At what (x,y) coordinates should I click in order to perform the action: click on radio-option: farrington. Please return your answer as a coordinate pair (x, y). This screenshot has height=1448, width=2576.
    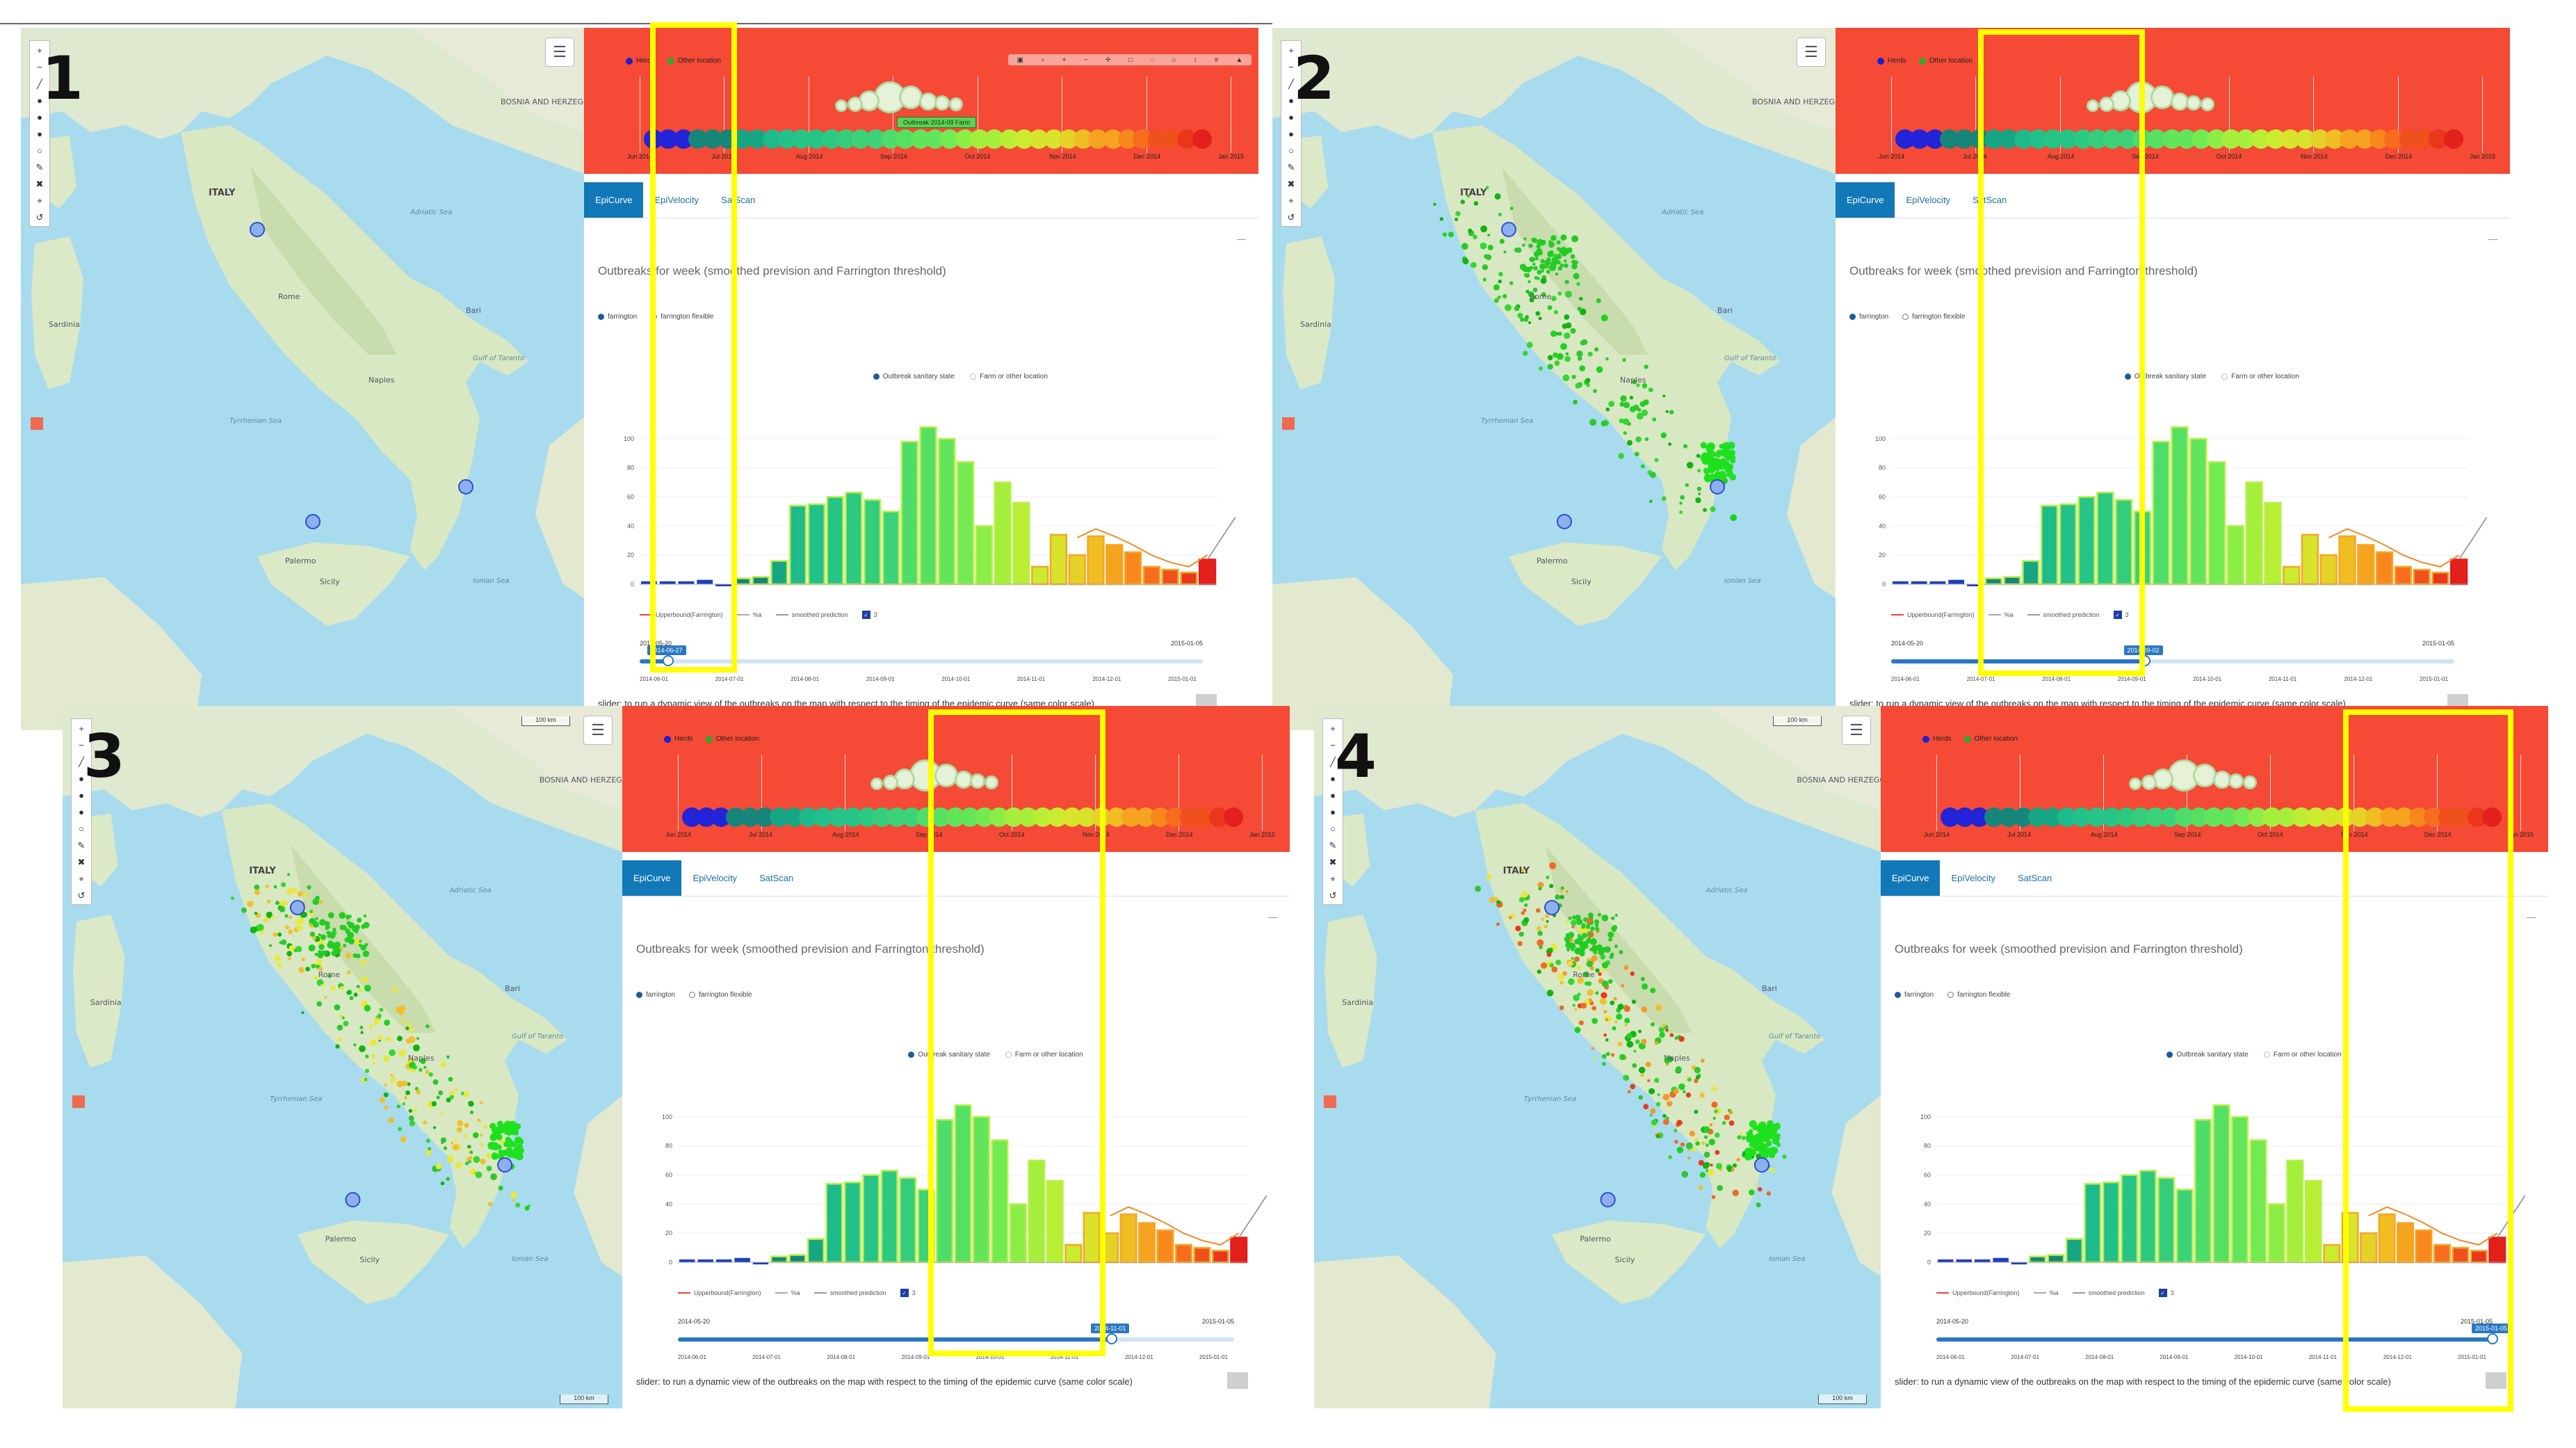
    Looking at the image, I should click on (617, 317).